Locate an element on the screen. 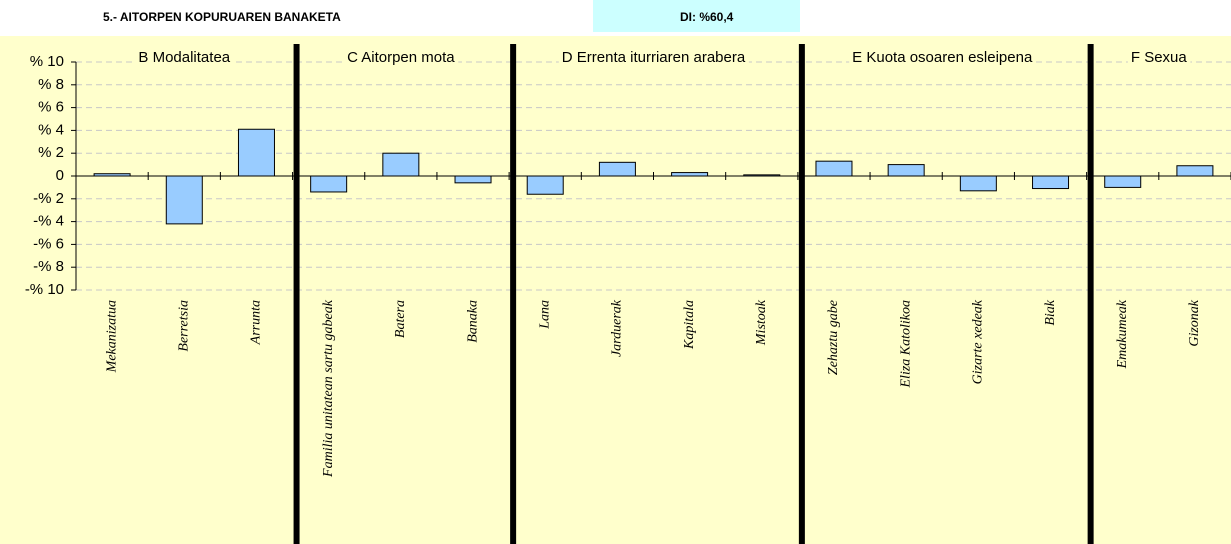 The height and width of the screenshot is (544, 1231). y-tick-label: -% 2 is located at coordinates (48, 198).